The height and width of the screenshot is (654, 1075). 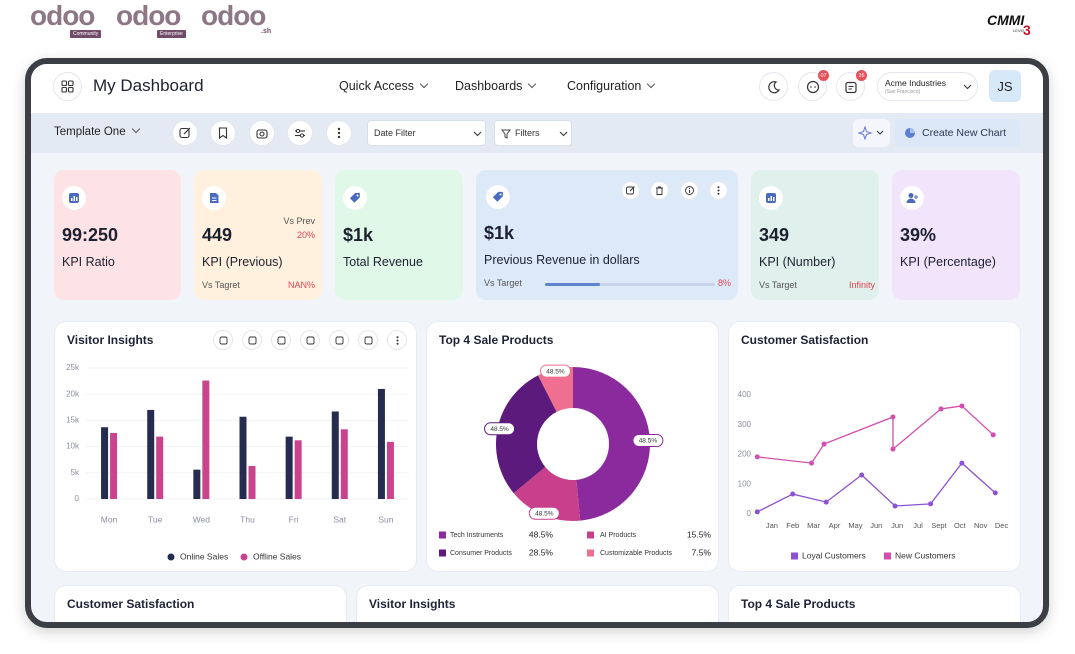 I want to click on chart-tools, so click(x=313, y=340).